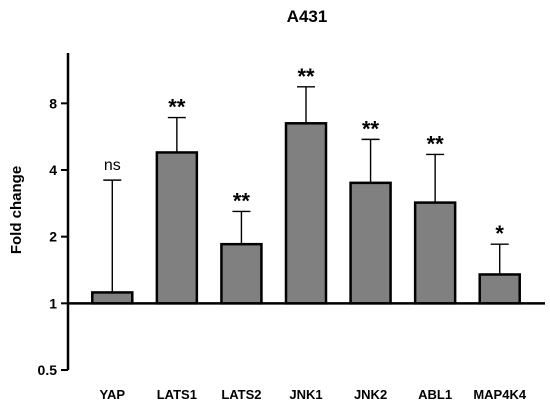 Image resolution: width=550 pixels, height=406 pixels. What do you see at coordinates (53, 237) in the screenshot?
I see `y-tick-label: 2` at bounding box center [53, 237].